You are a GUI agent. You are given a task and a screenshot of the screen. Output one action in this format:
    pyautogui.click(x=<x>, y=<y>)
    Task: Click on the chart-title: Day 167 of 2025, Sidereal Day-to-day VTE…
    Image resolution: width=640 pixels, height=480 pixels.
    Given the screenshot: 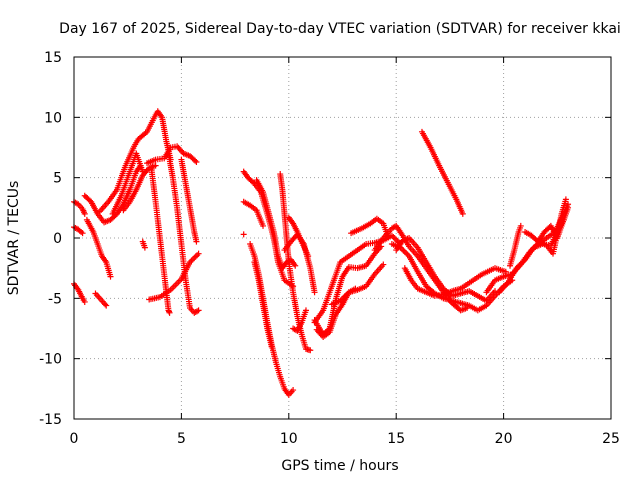 What is the action you would take?
    pyautogui.click(x=340, y=29)
    